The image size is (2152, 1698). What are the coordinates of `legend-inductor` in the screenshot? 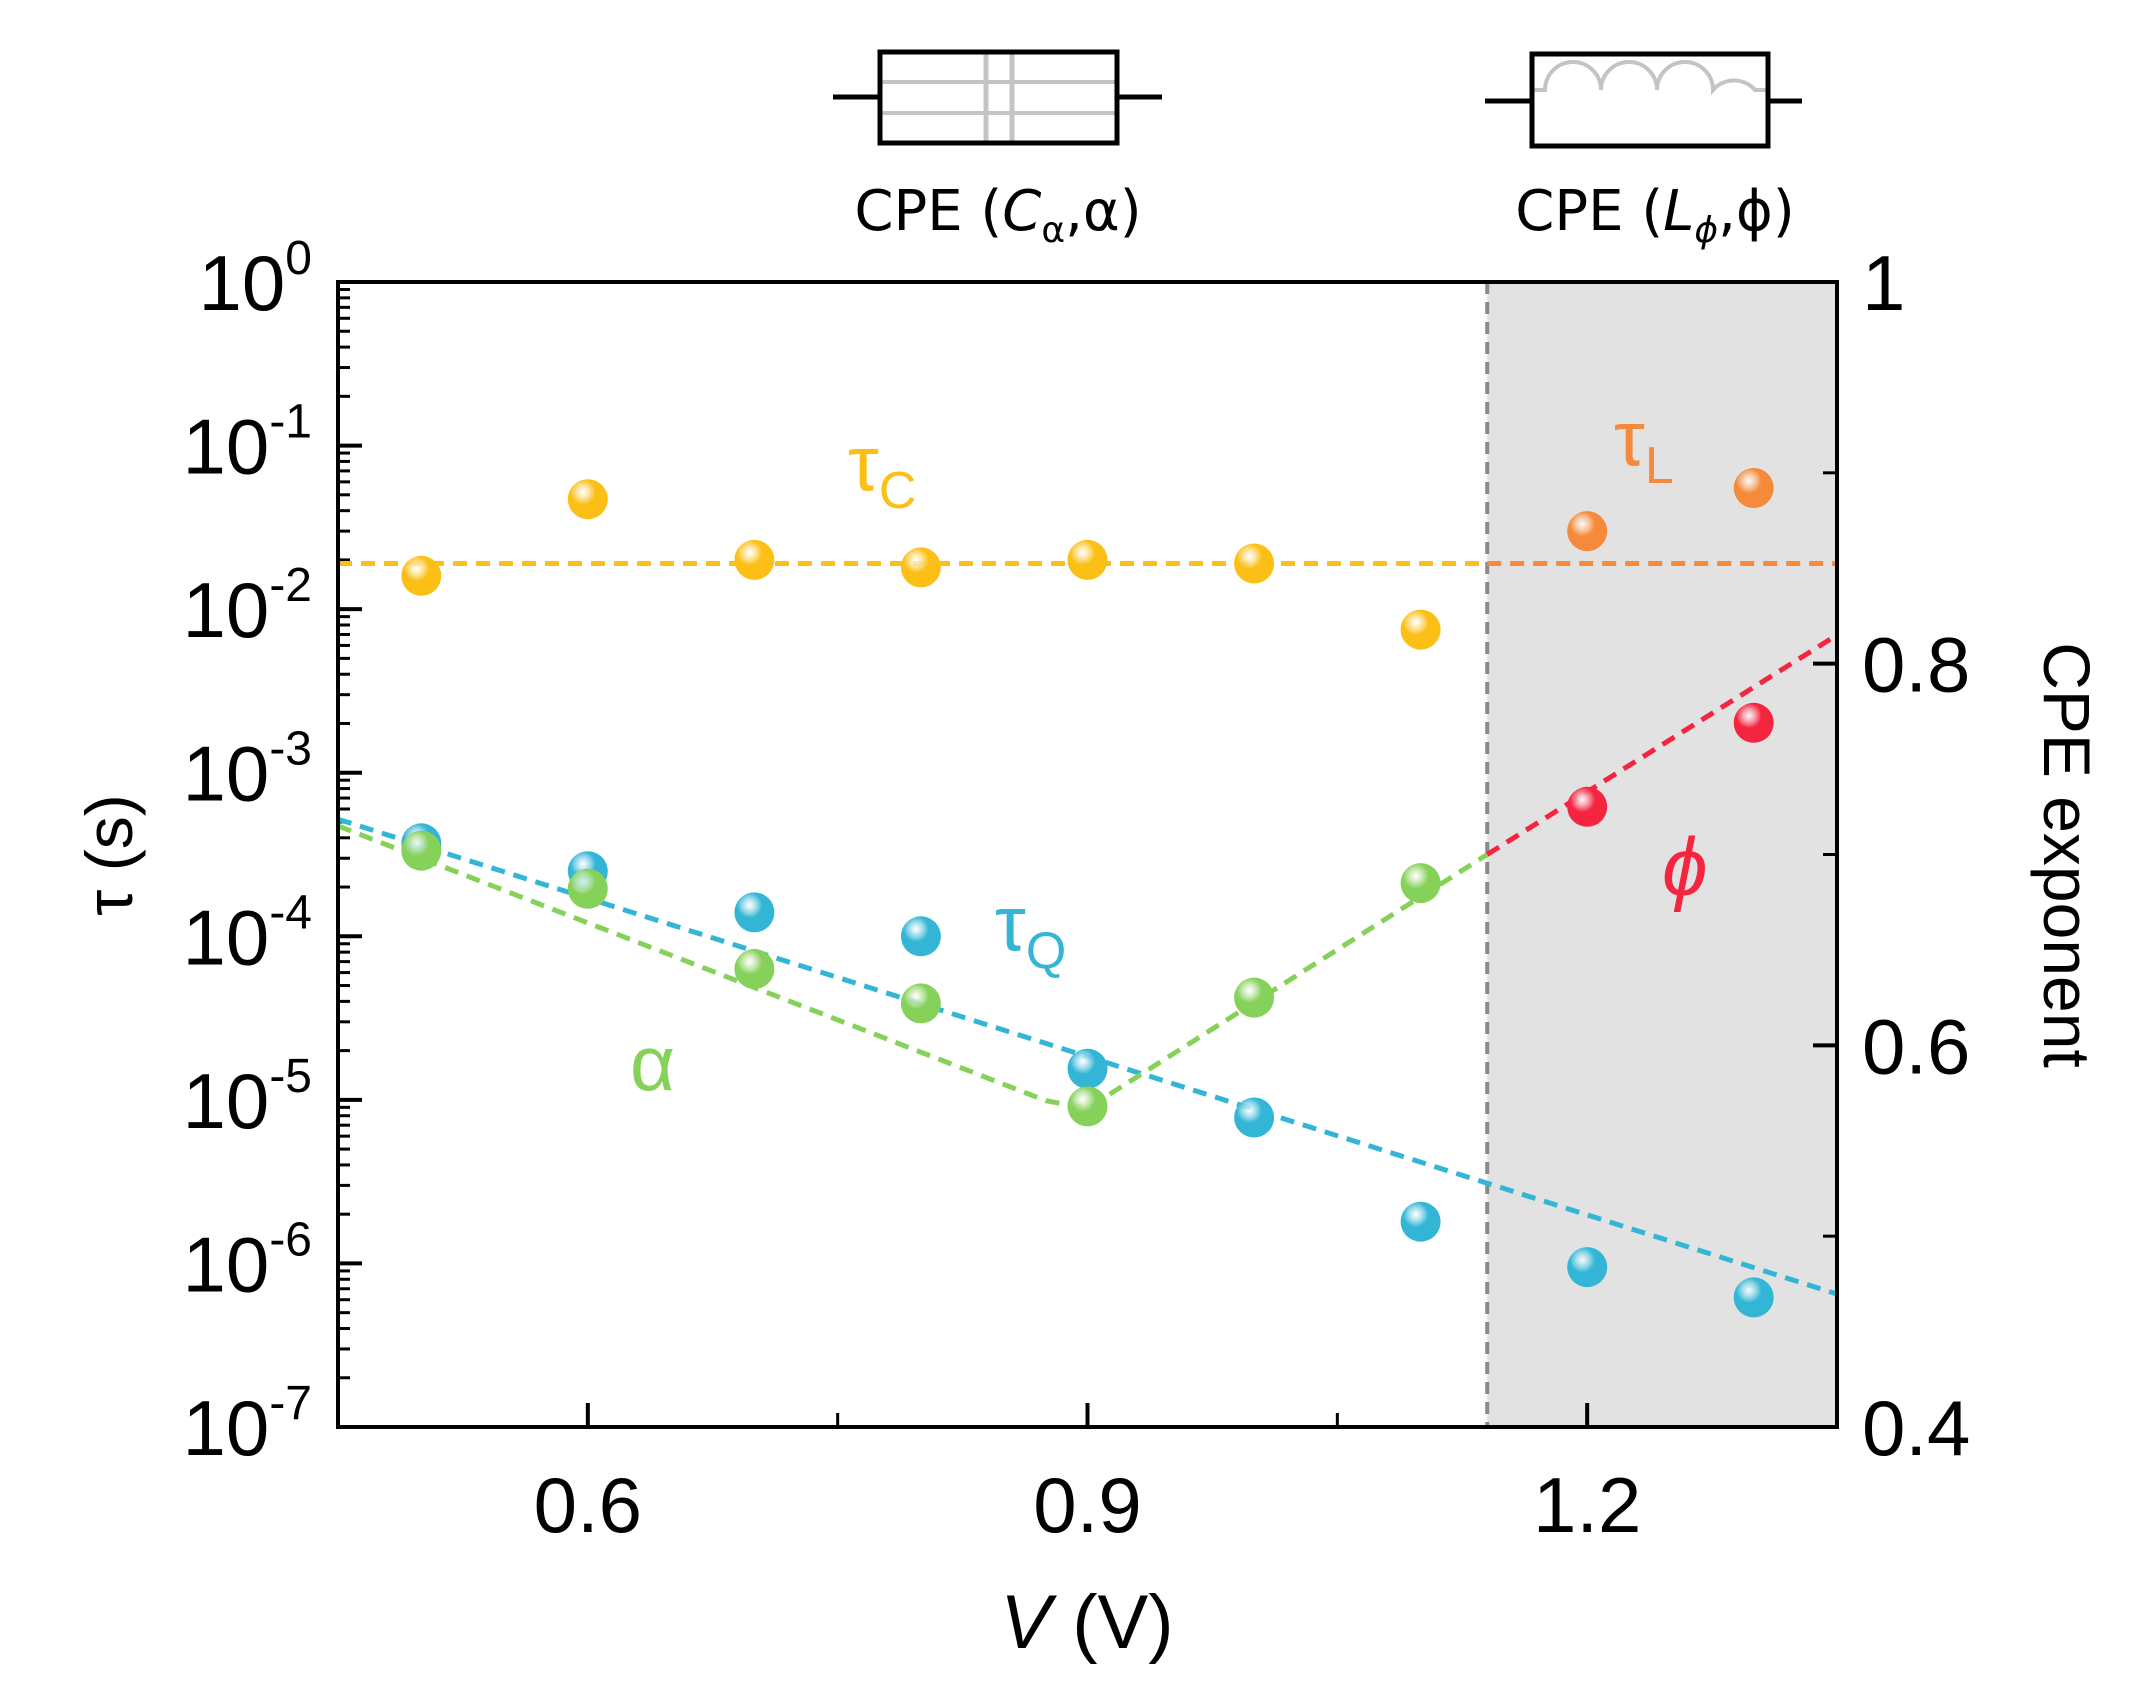 It's located at (1643, 100).